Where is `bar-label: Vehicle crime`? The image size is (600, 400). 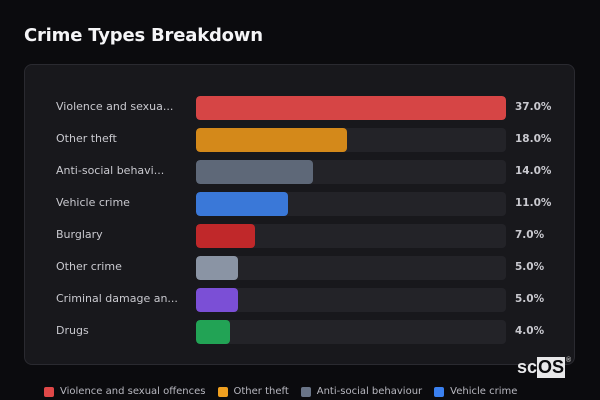 bar-label: Vehicle crime is located at coordinates (93, 202).